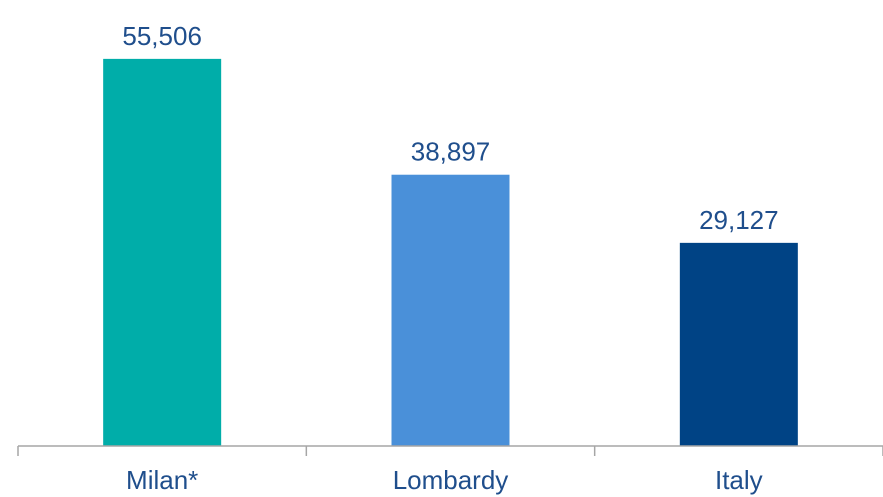  What do you see at coordinates (451, 152) in the screenshot?
I see `value-label: 38,897` at bounding box center [451, 152].